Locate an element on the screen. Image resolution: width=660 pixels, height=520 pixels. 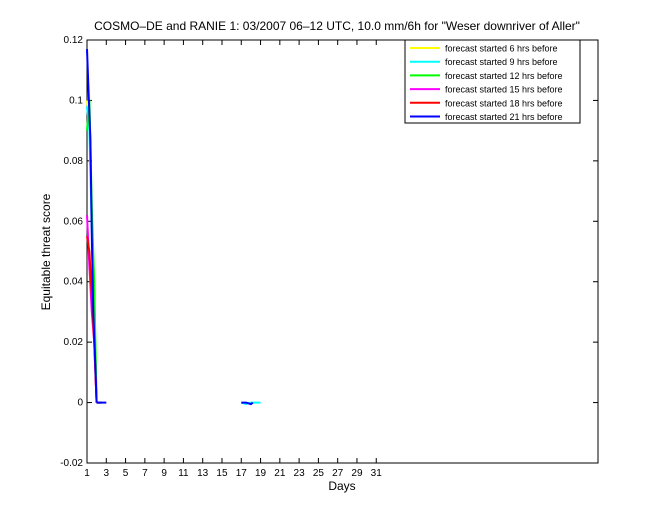
x-axis-label: Days is located at coordinates (341, 486).